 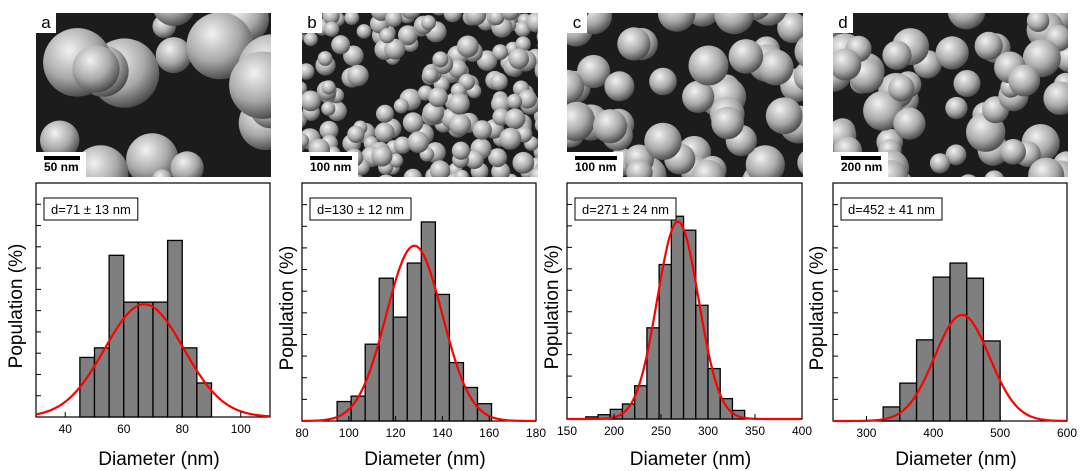 What do you see at coordinates (124, 429) in the screenshot?
I see `x-tick-label: 60` at bounding box center [124, 429].